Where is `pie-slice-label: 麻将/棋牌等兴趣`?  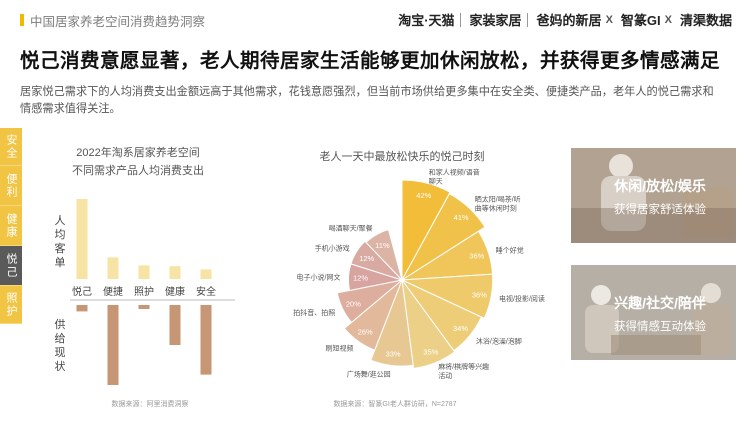 pie-slice-label: 麻将/棋牌等兴趣 is located at coordinates (463, 366).